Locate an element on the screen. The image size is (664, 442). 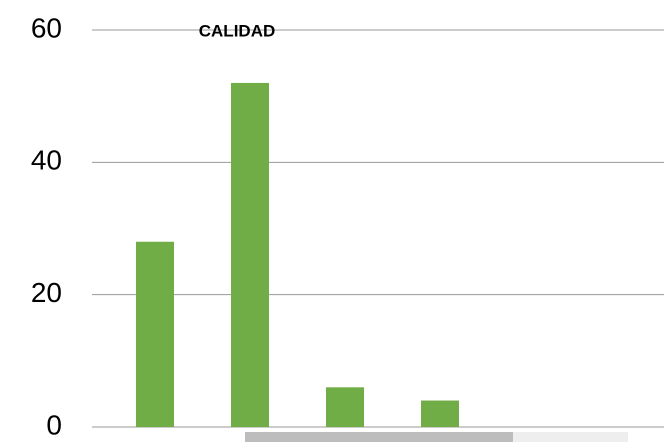
y-tick-label: 20 is located at coordinates (46, 292).